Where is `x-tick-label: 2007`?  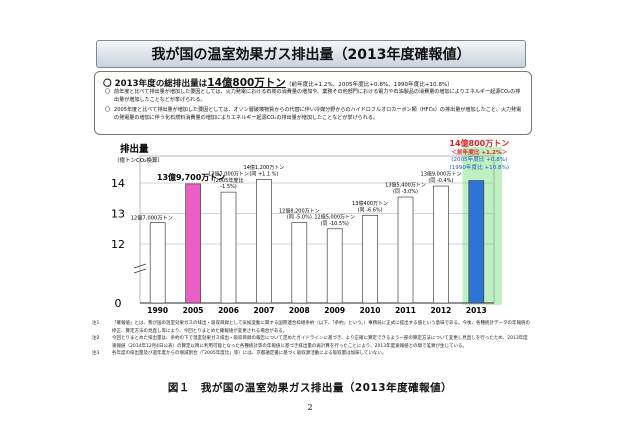 x-tick-label: 2007 is located at coordinates (263, 310).